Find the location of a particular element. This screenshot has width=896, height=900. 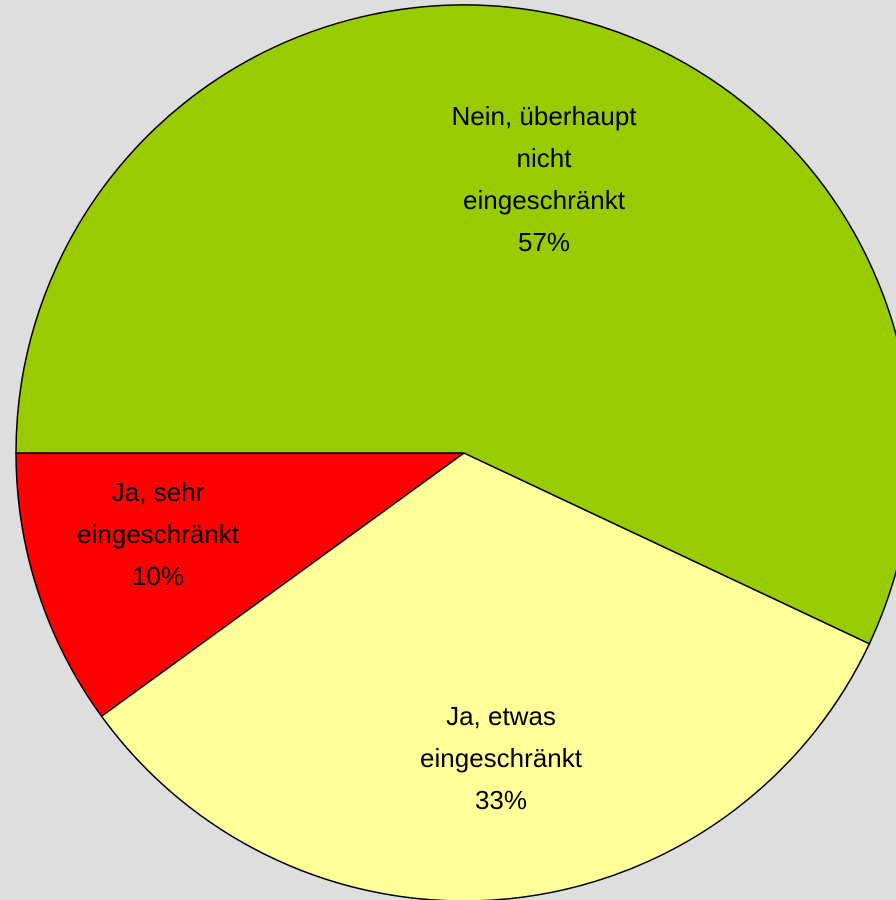

slice-label: Ja, sehr eingeschränkt 10% is located at coordinates (158, 534).